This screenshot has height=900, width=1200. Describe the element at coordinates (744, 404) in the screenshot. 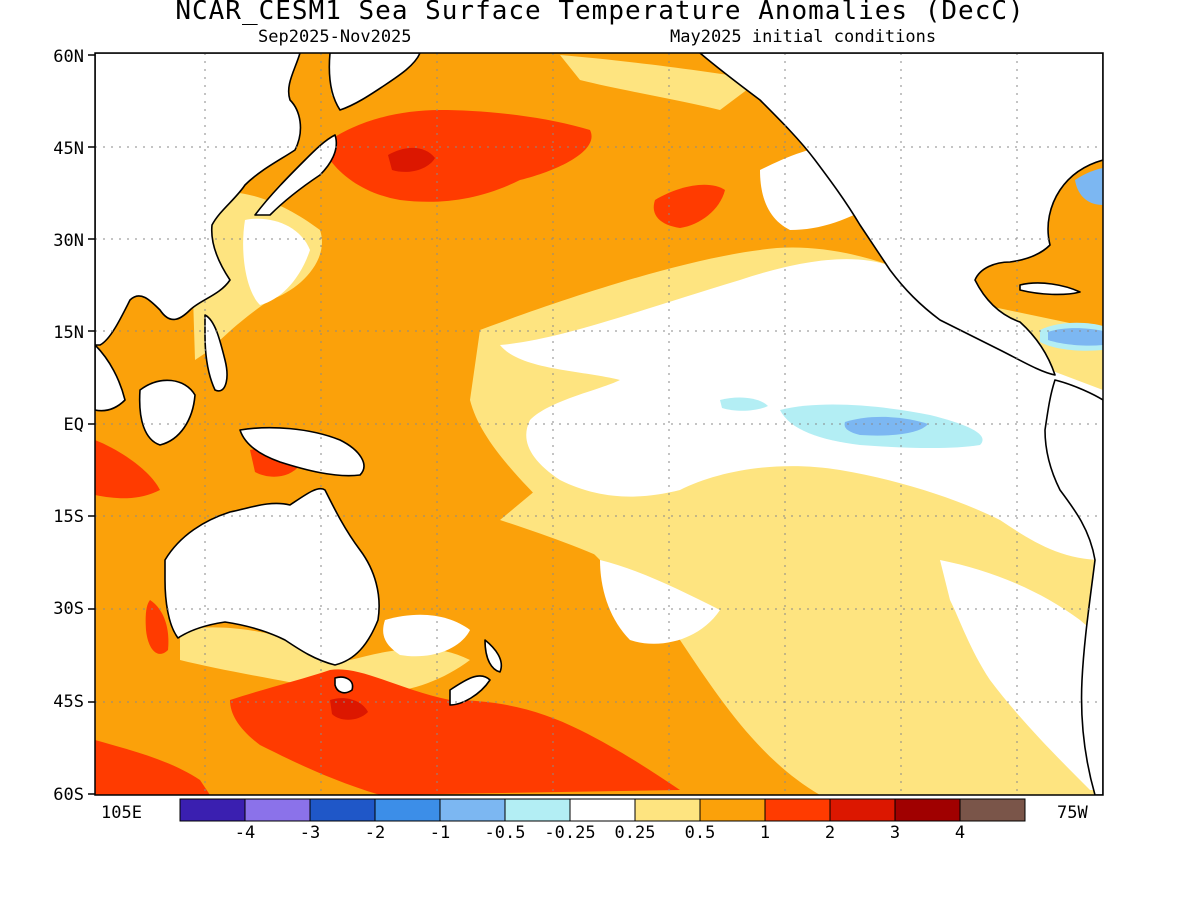

I see `anomaly-cool-east-equatorial` at that location.